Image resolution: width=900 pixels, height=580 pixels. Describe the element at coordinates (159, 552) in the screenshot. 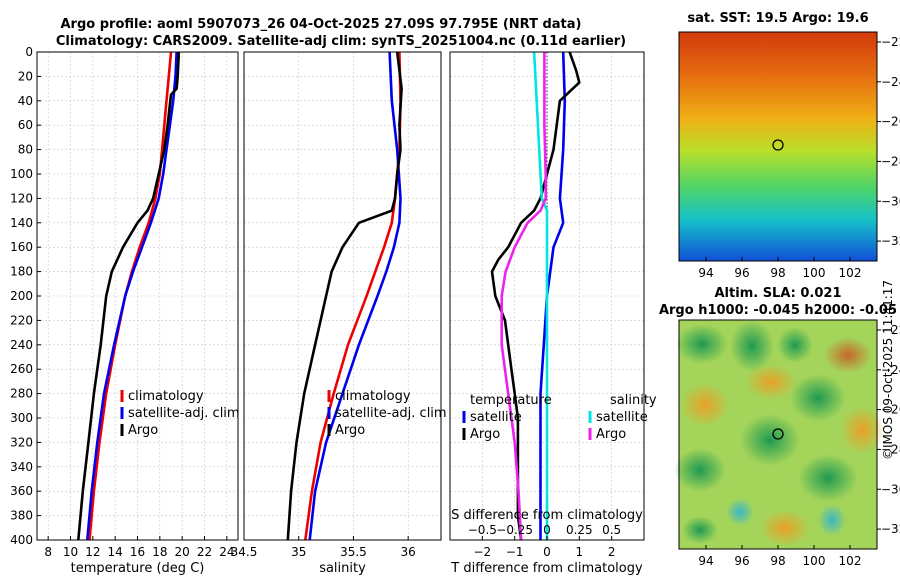

I see `x-tick-label: 18` at that location.